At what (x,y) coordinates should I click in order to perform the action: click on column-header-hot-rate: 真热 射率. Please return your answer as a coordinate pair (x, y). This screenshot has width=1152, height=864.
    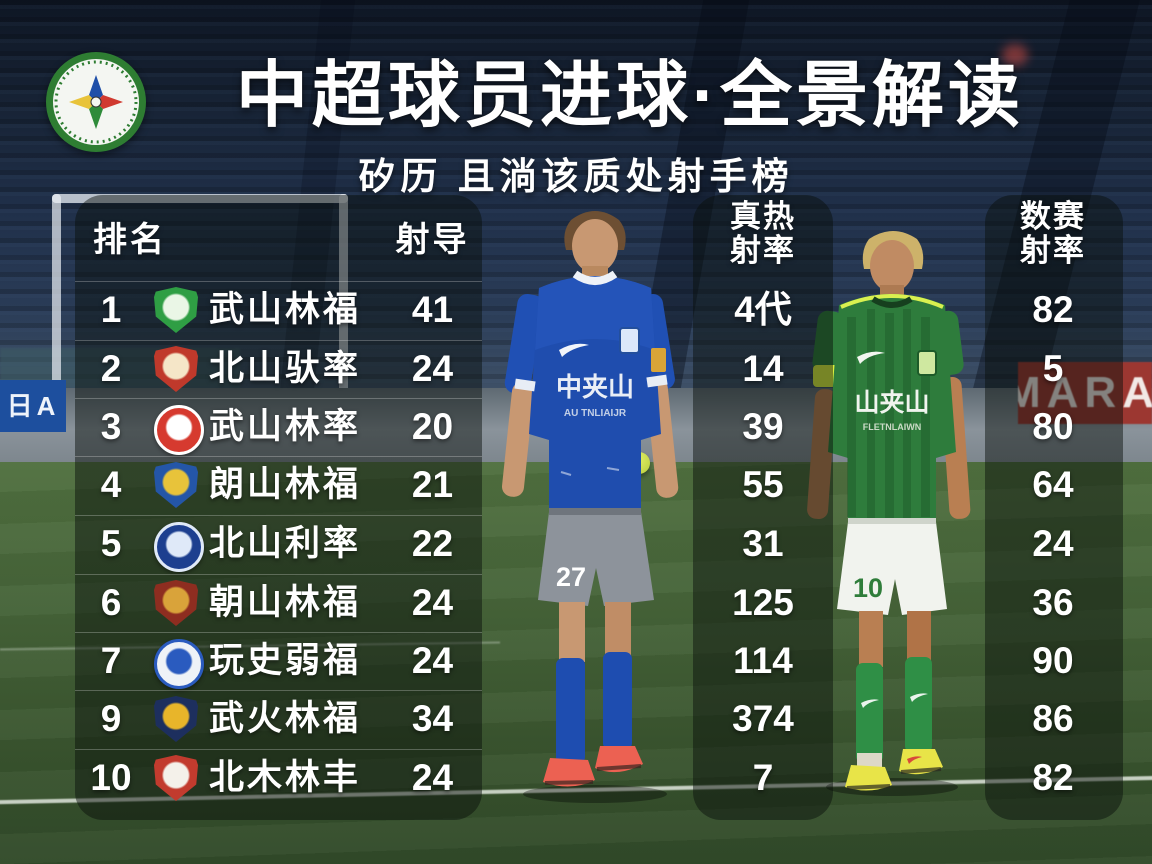
    Looking at the image, I should click on (763, 233).